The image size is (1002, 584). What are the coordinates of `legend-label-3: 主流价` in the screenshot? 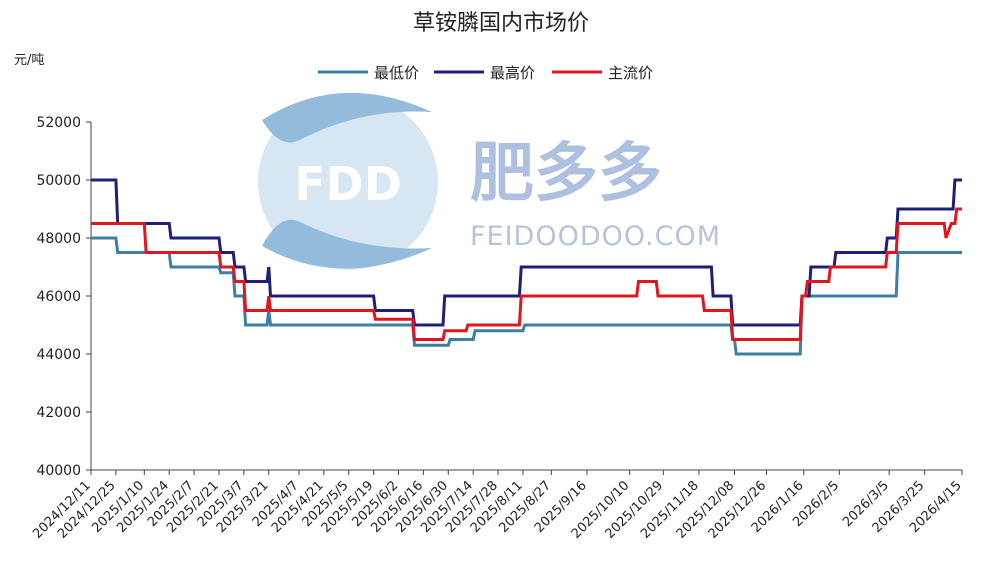 It's located at (630, 73).